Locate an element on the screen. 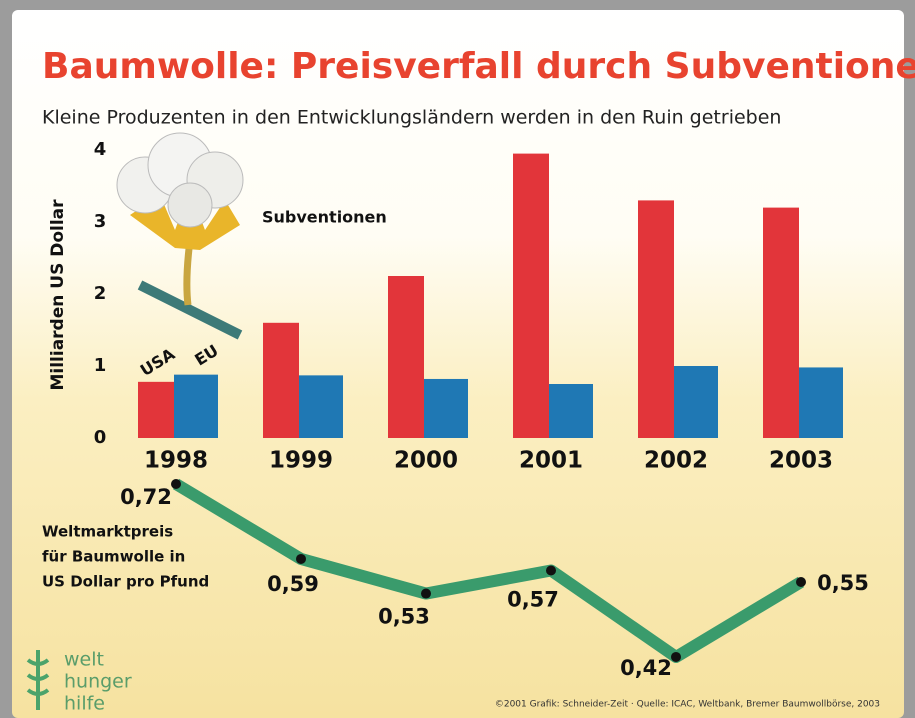 Image resolution: width=915 pixels, height=718 pixels. value-label: 0,72 is located at coordinates (146, 497).